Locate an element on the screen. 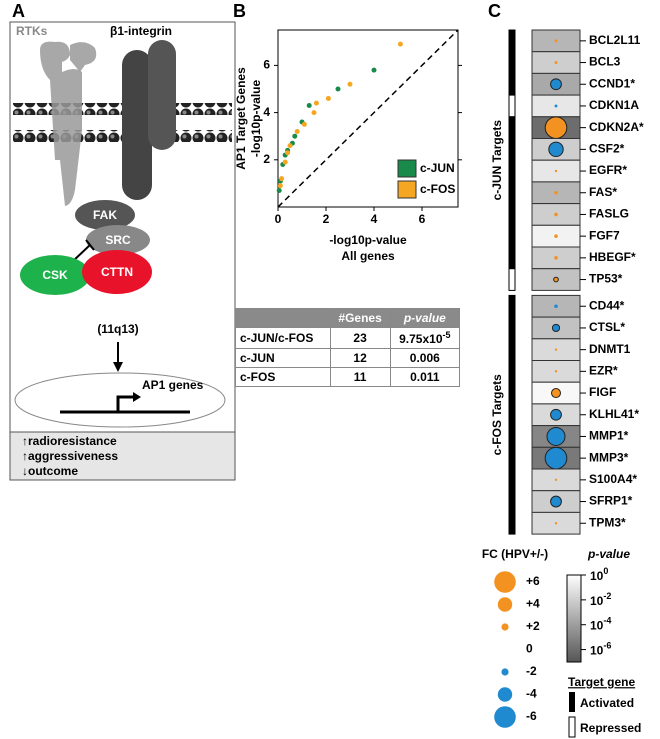 This screenshot has height=739, width=660. p-value-text: 0.011 is located at coordinates (425, 377).